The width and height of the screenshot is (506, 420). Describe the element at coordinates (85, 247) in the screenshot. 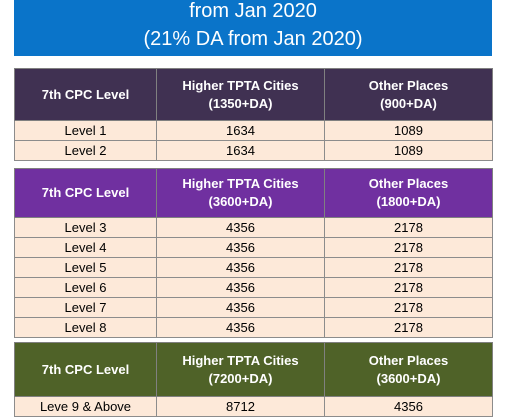

I see `cell-level: Level 4` at that location.